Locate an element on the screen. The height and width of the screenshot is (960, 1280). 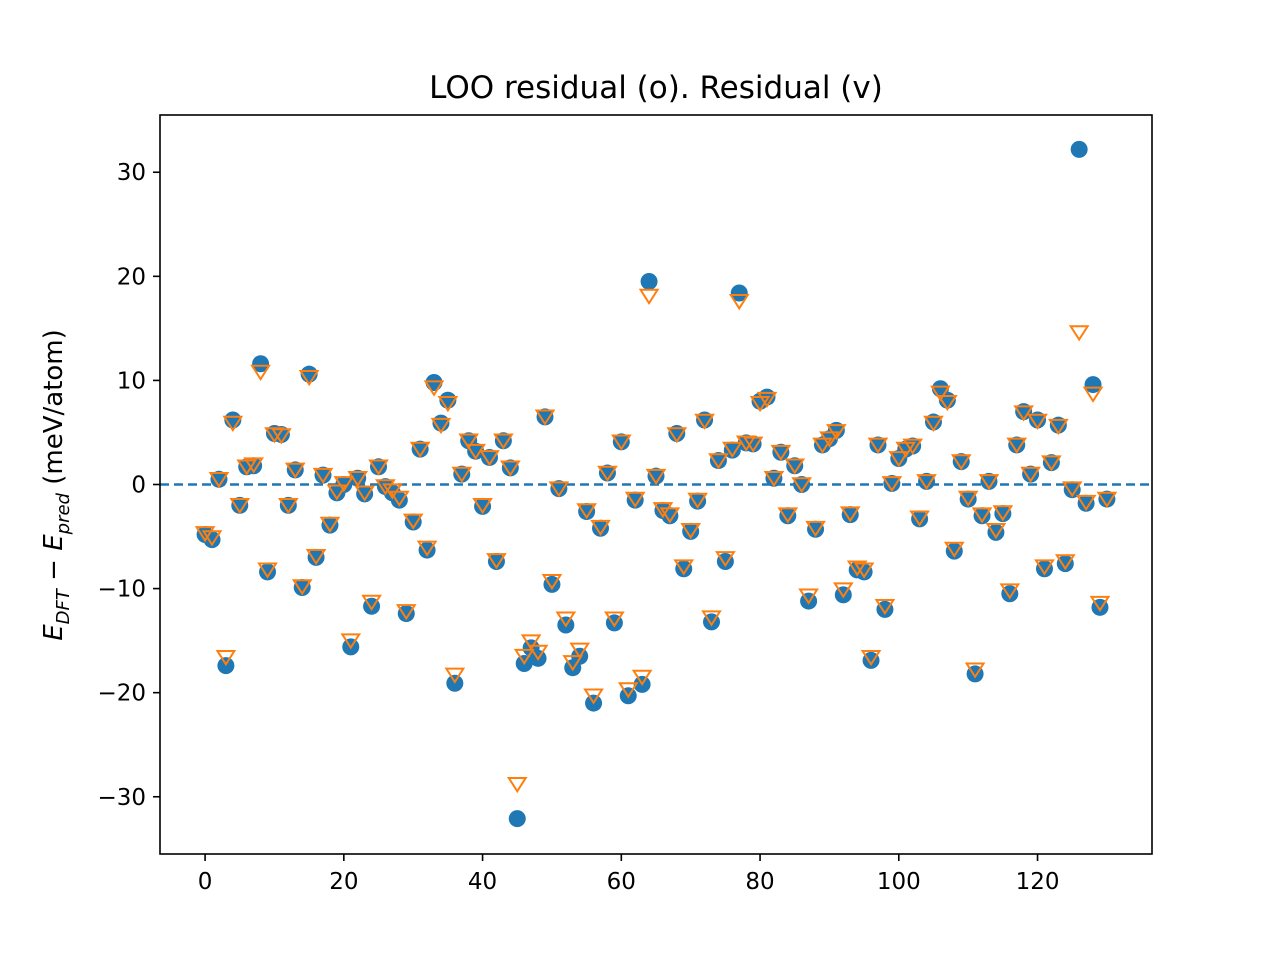
y-label-sub-pred: pred is located at coordinates (63, 513).